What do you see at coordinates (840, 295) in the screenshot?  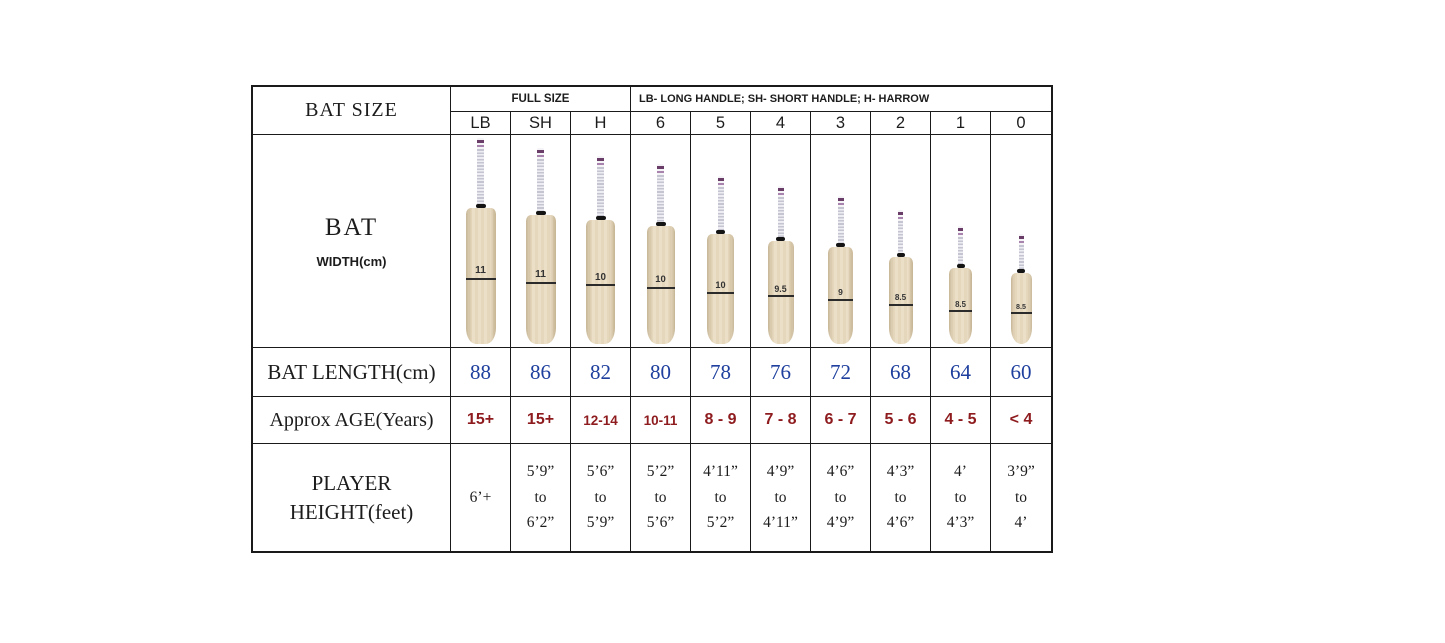 I see `bat-blade: 9` at bounding box center [840, 295].